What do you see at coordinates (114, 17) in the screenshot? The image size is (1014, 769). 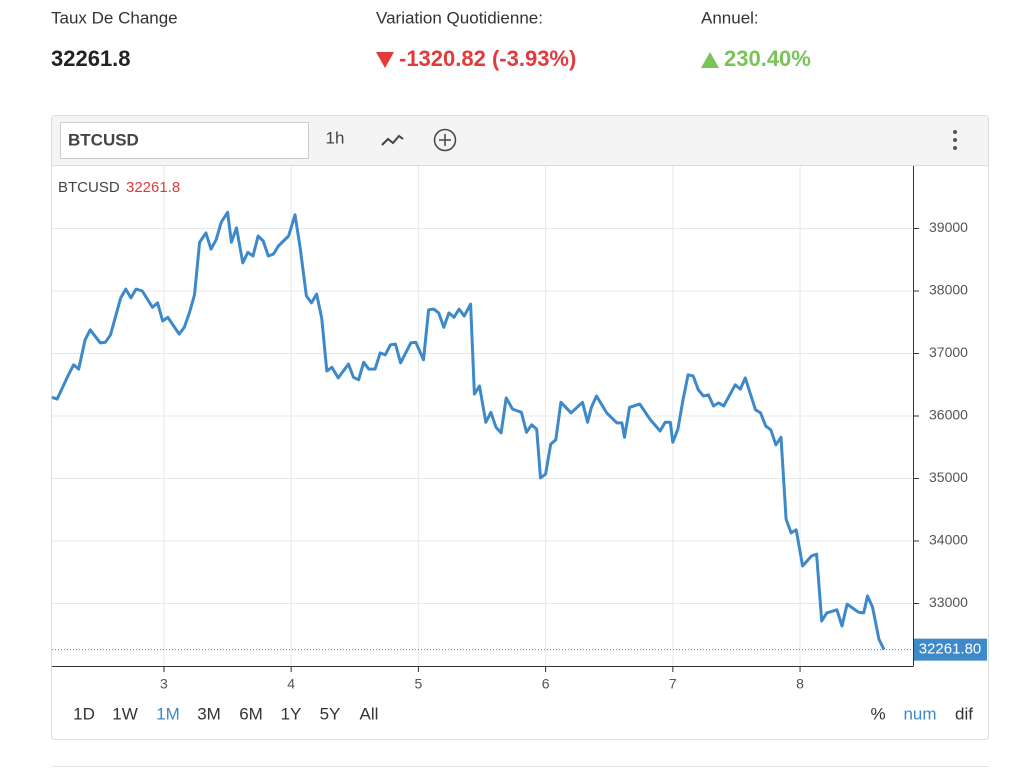 I see `stat-label: Taux De Change` at bounding box center [114, 17].